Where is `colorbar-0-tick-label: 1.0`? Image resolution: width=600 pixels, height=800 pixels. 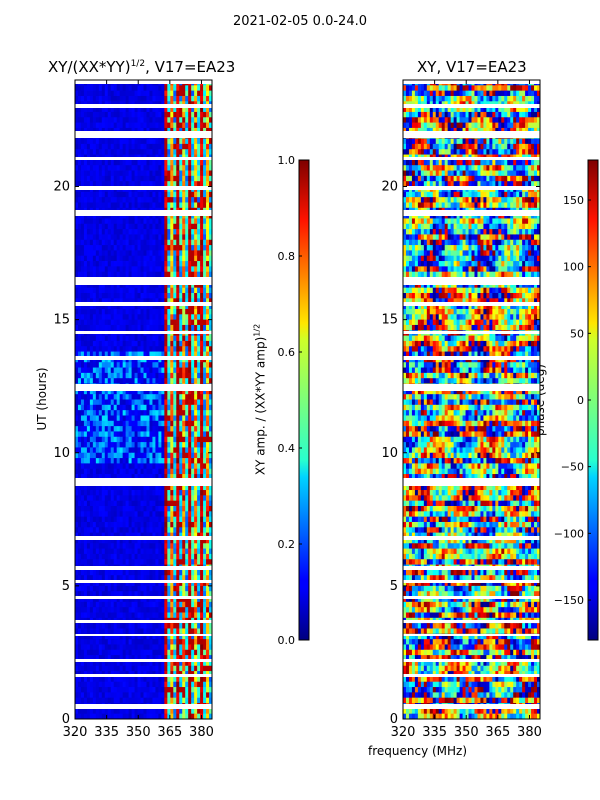
colorbar-0-tick-label: 1.0 is located at coordinates (287, 160).